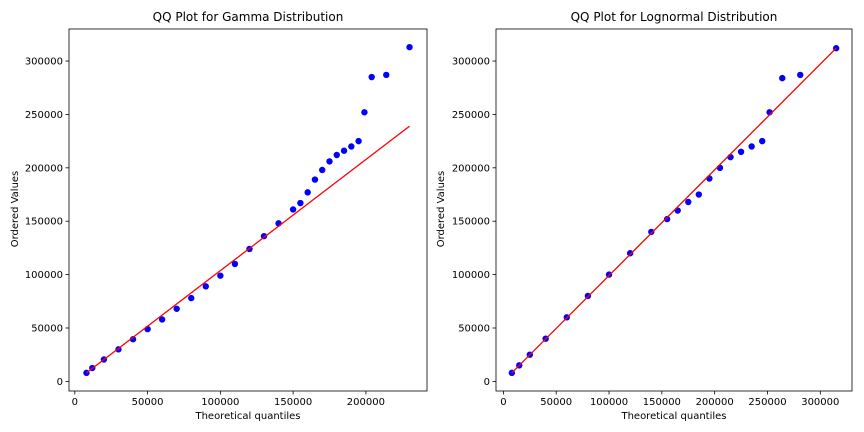 This screenshot has width=864, height=432. Describe the element at coordinates (674, 17) in the screenshot. I see `chart-title: QQ Plot for Lognormal Distribution` at that location.